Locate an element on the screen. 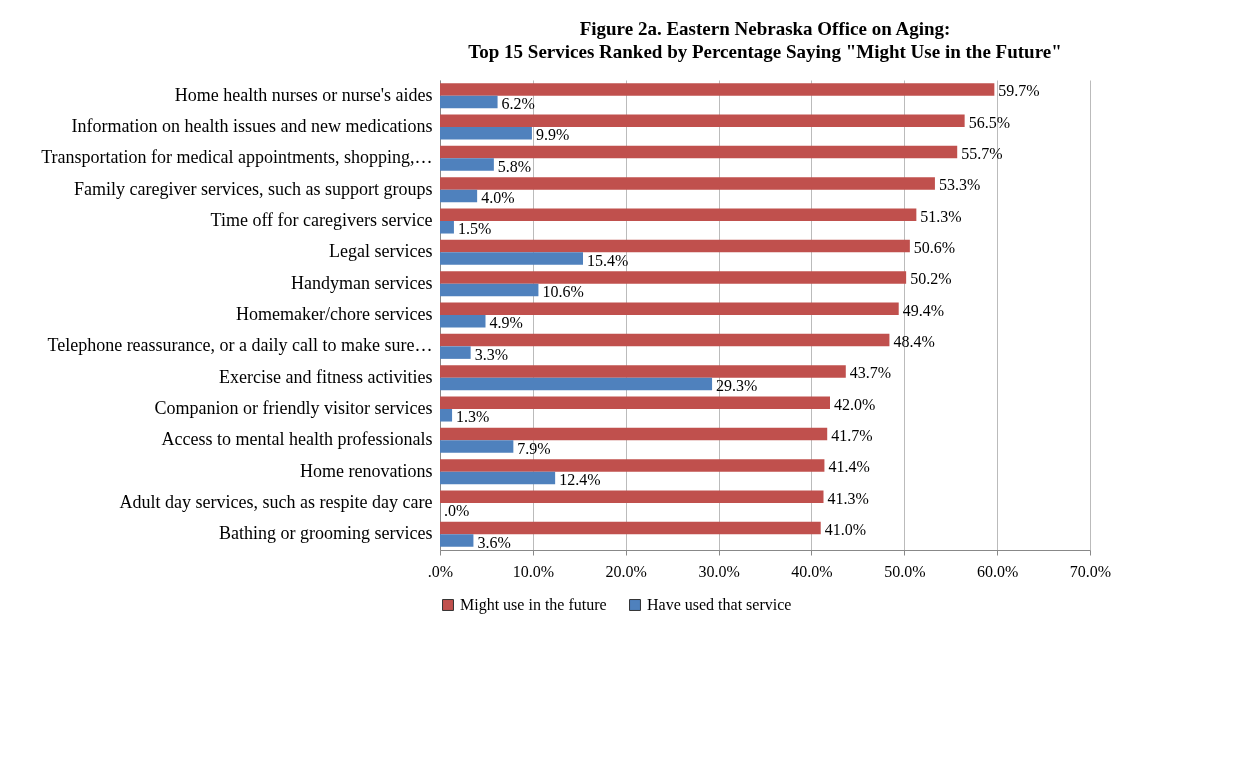  data-label: 12.4% is located at coordinates (580, 479).